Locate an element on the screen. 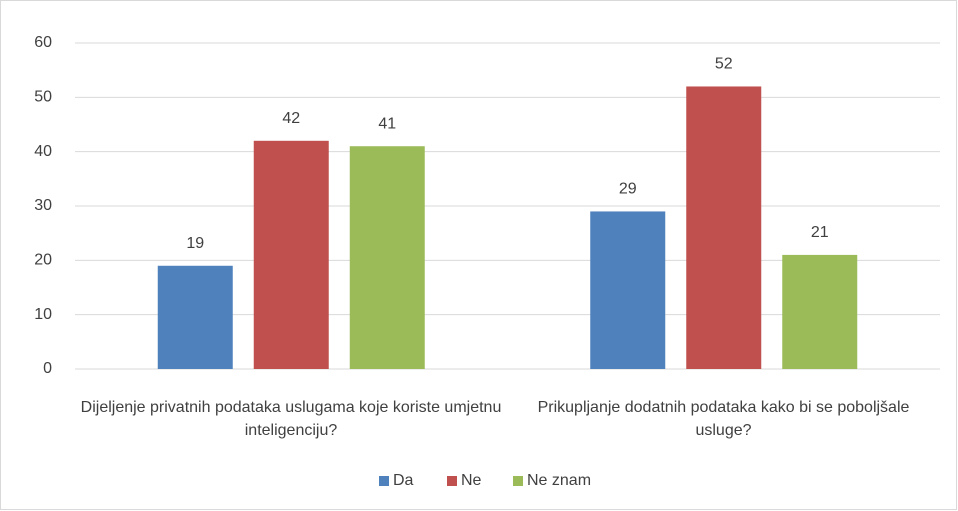 This screenshot has height=511, width=958. legend-label: Da is located at coordinates (403, 480).